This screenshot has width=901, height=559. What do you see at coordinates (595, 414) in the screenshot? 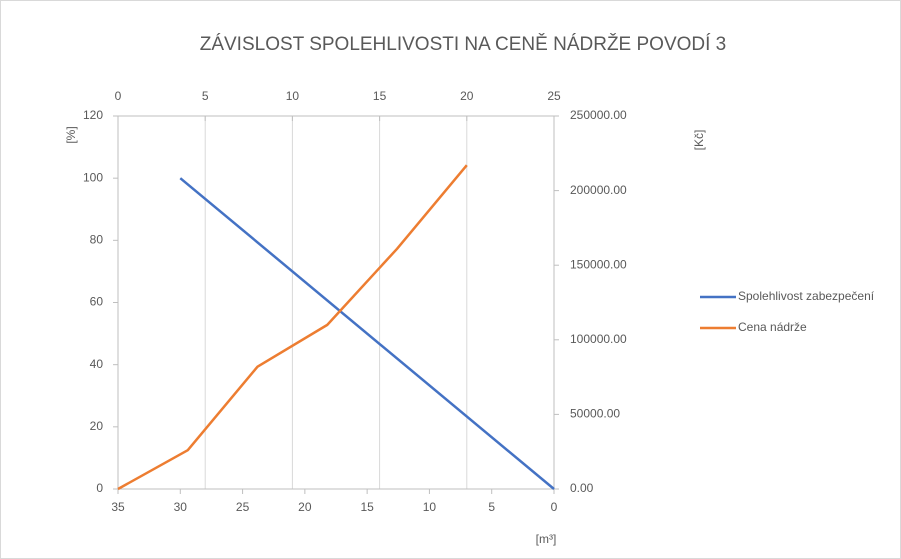
I see `y2-tick-label: 50000.00` at bounding box center [595, 414].